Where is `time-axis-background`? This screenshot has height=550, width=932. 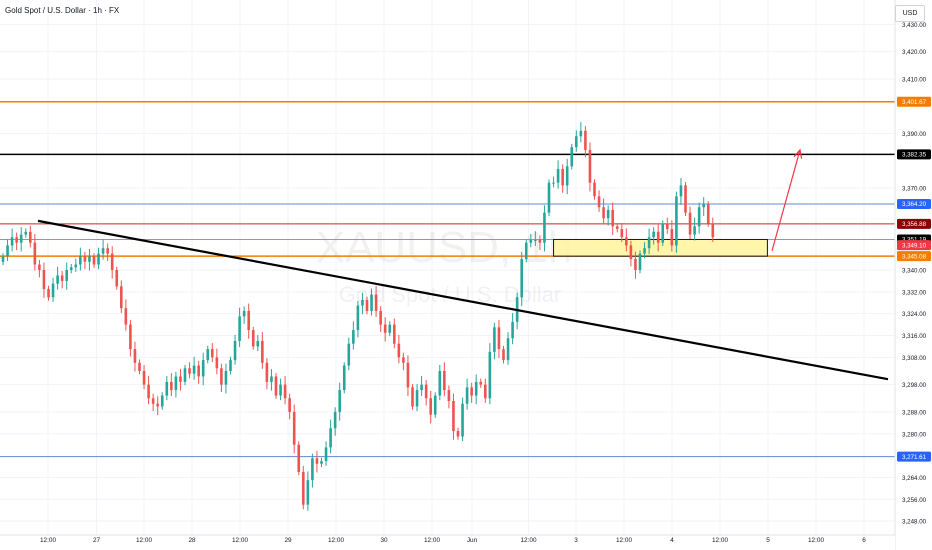 time-axis-background is located at coordinates (447, 542).